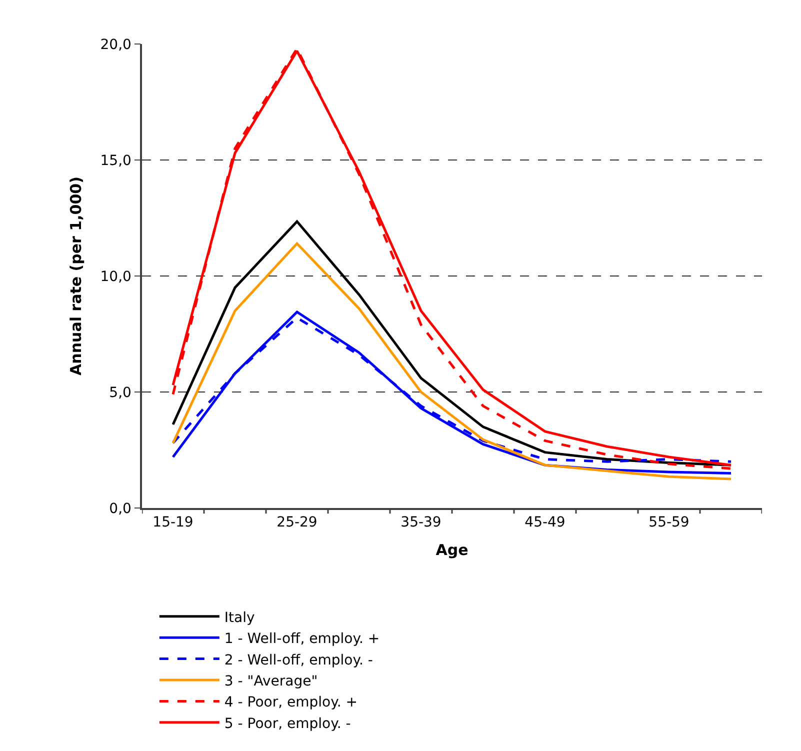  Describe the element at coordinates (421, 522) in the screenshot. I see `x-tick-label: 35-39` at that location.